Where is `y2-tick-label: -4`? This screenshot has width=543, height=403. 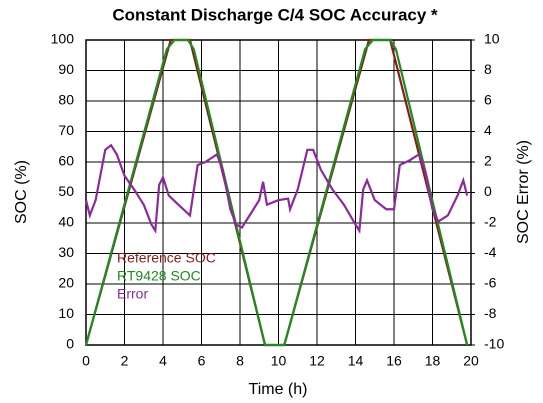 y2-tick-label: -4 is located at coordinates (490, 252).